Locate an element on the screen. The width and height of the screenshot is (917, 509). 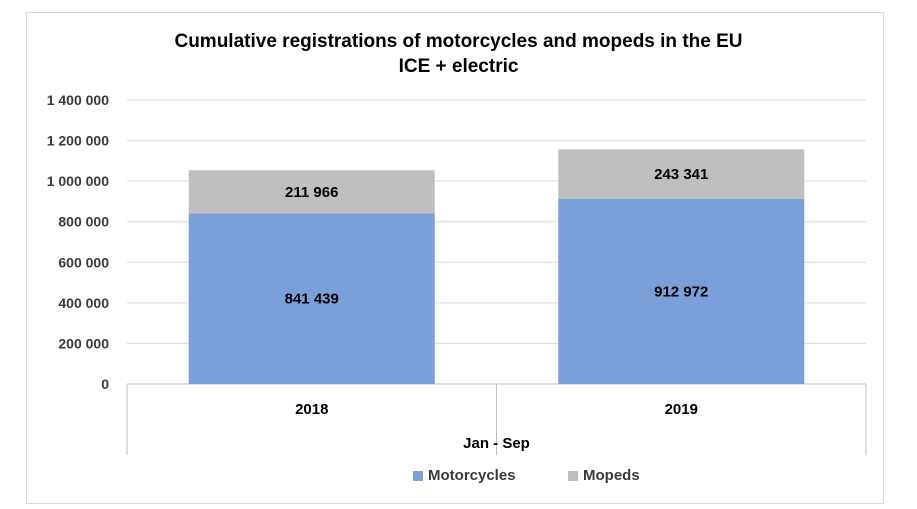
legend-label-motorcycles: Motorcycles is located at coordinates (472, 475).